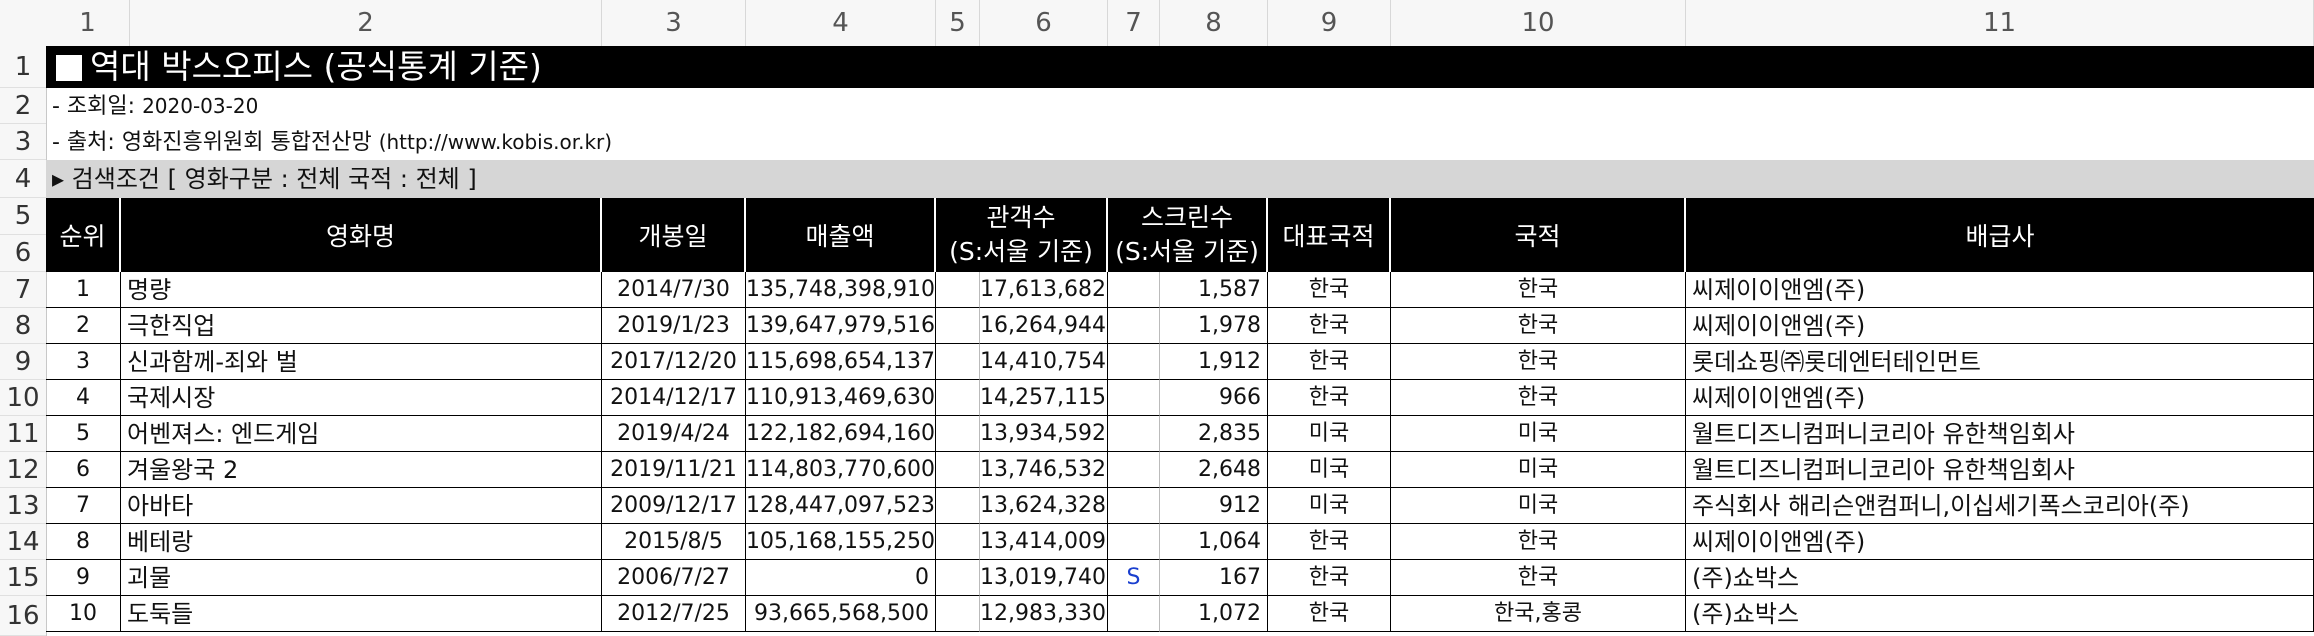 This screenshot has height=636, width=2314. I want to click on row-header-10: 10, so click(23, 398).